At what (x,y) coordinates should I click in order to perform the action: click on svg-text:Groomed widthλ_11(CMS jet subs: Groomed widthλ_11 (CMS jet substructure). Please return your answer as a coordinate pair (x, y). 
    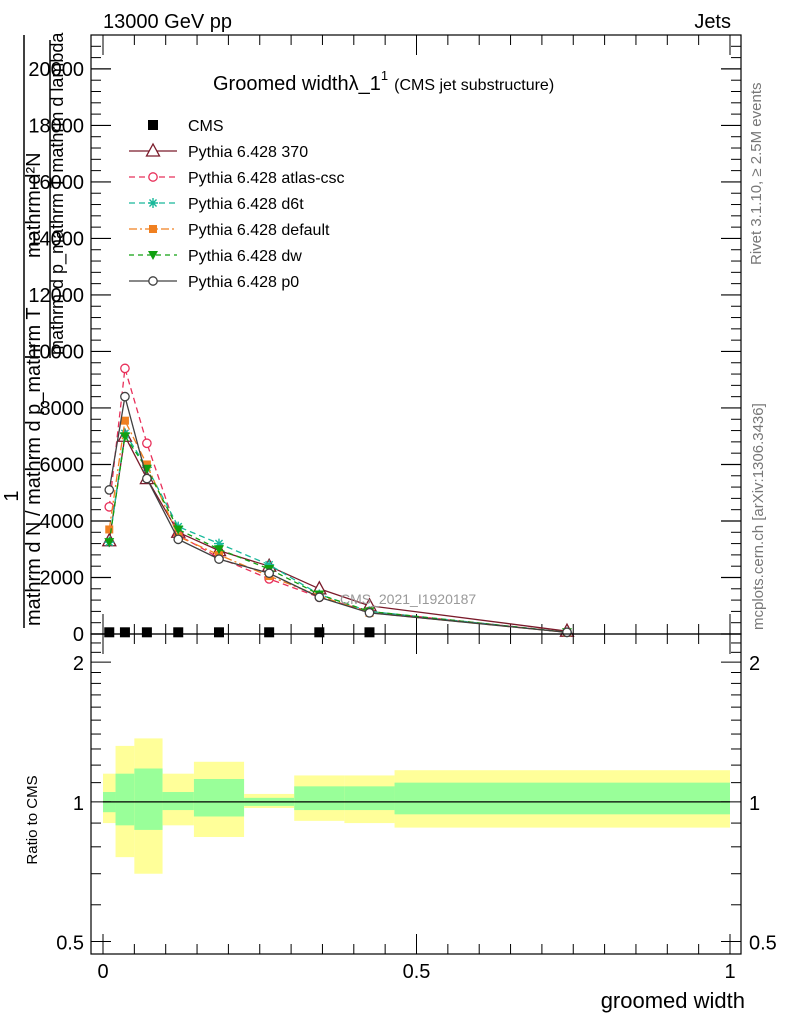
    Looking at the image, I should click on (383, 81).